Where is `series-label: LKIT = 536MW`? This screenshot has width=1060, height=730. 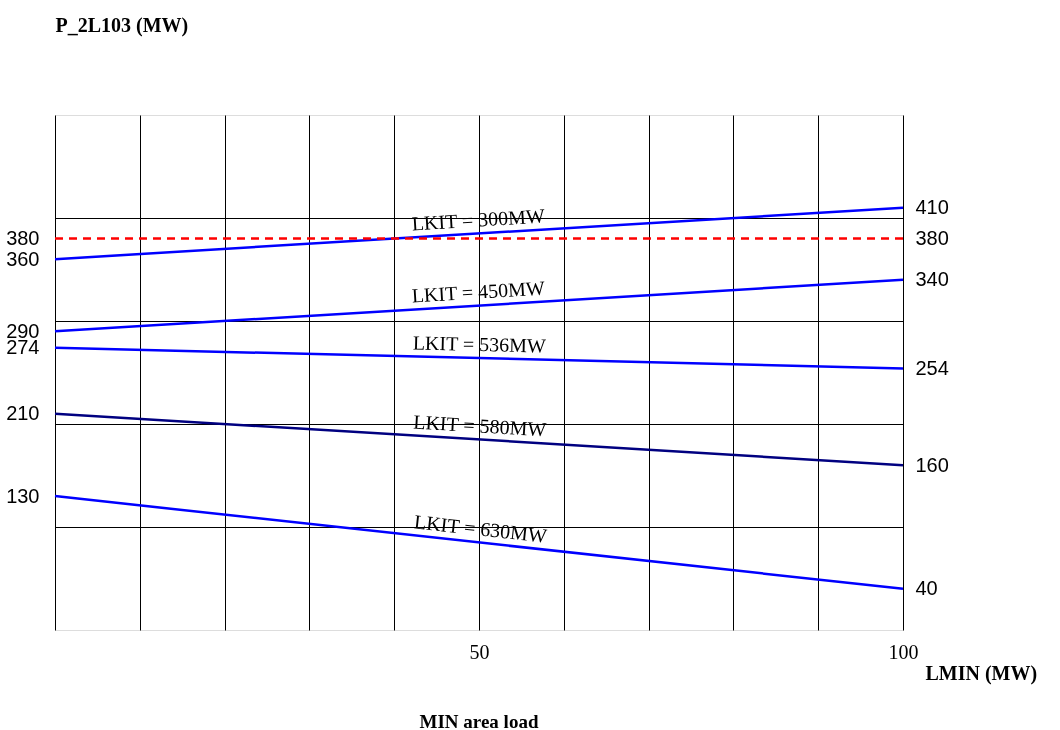
series-label: LKIT = 536MW is located at coordinates (479, 344).